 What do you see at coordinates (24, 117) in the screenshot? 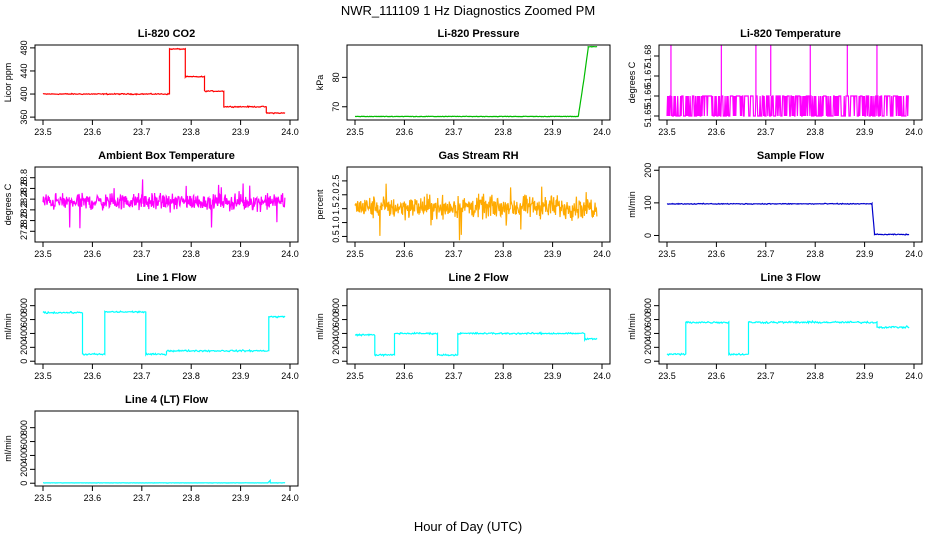
I see `y-tick-label: 360` at bounding box center [24, 117].